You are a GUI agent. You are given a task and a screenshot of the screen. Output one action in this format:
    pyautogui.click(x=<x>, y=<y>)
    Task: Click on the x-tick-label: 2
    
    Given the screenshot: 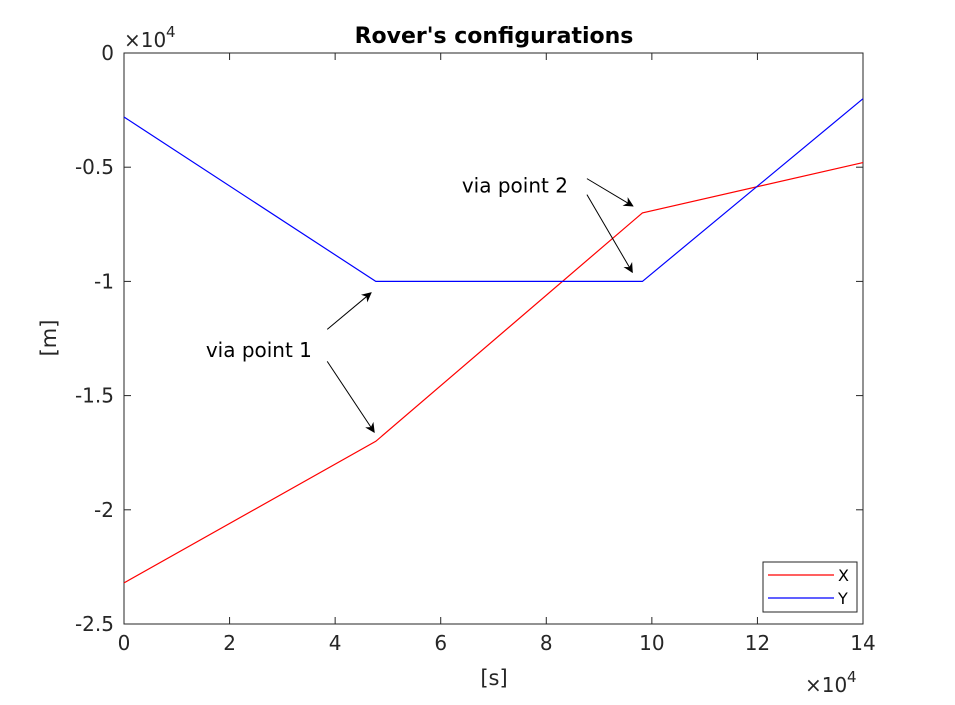 What is the action you would take?
    pyautogui.click(x=229, y=643)
    